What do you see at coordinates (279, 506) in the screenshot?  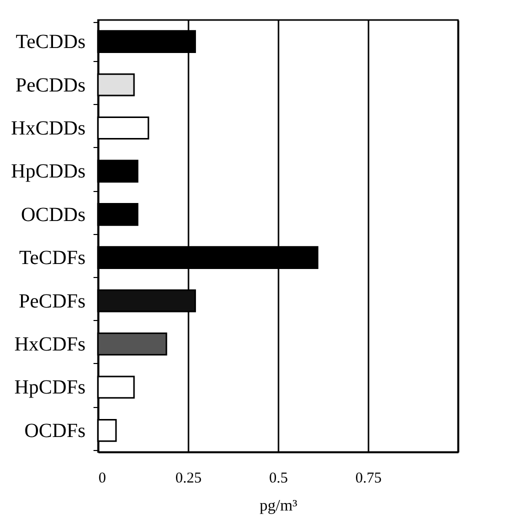 I see `x-axis-title: pg/m³` at bounding box center [279, 506].